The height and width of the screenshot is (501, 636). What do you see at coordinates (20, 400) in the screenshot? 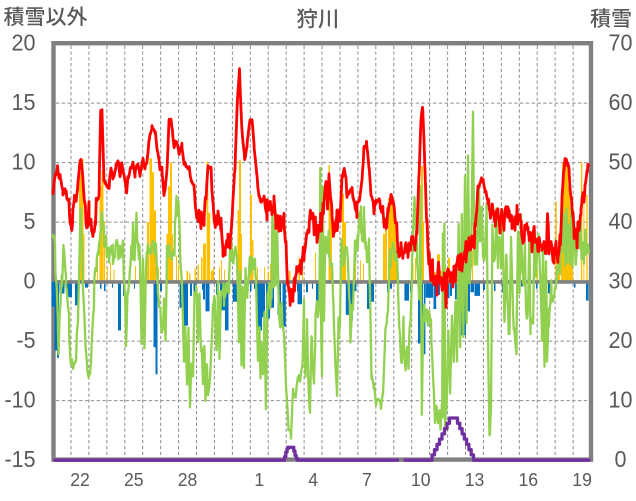
I see `svg-text: -10` at bounding box center [20, 400].